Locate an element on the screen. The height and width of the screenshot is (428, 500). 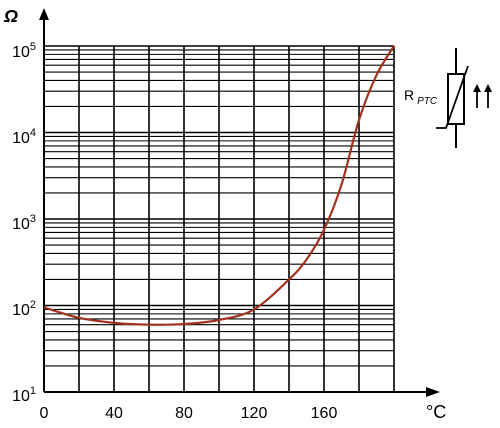
y-tick-1e4: 10⁴ is located at coordinates (24, 137).